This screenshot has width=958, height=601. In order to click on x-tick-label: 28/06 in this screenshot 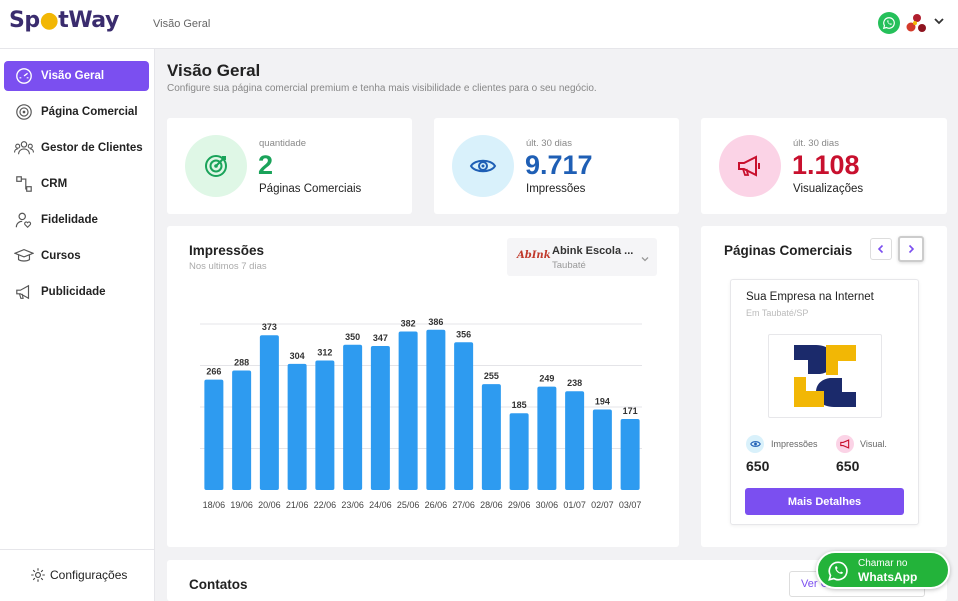, I will do `click(491, 505)`.